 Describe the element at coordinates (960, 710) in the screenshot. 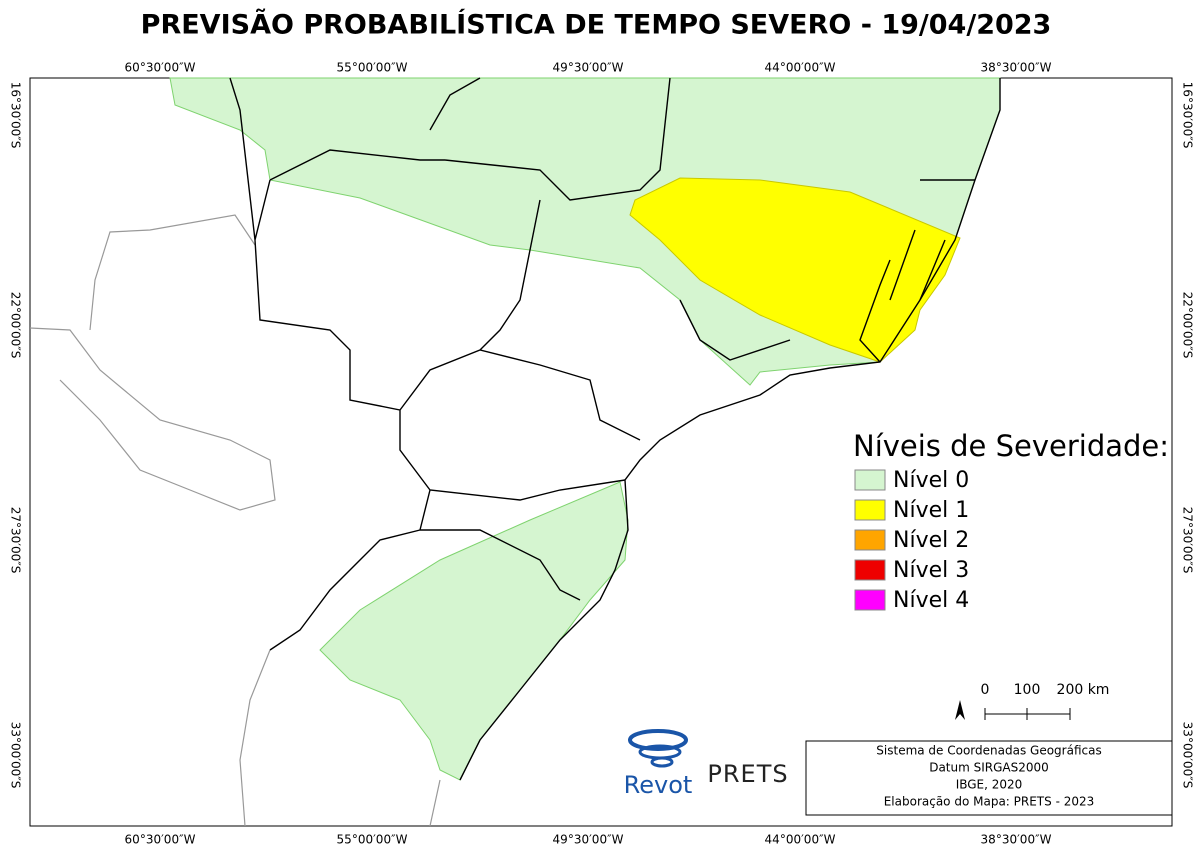

I see `north-arrow` at that location.